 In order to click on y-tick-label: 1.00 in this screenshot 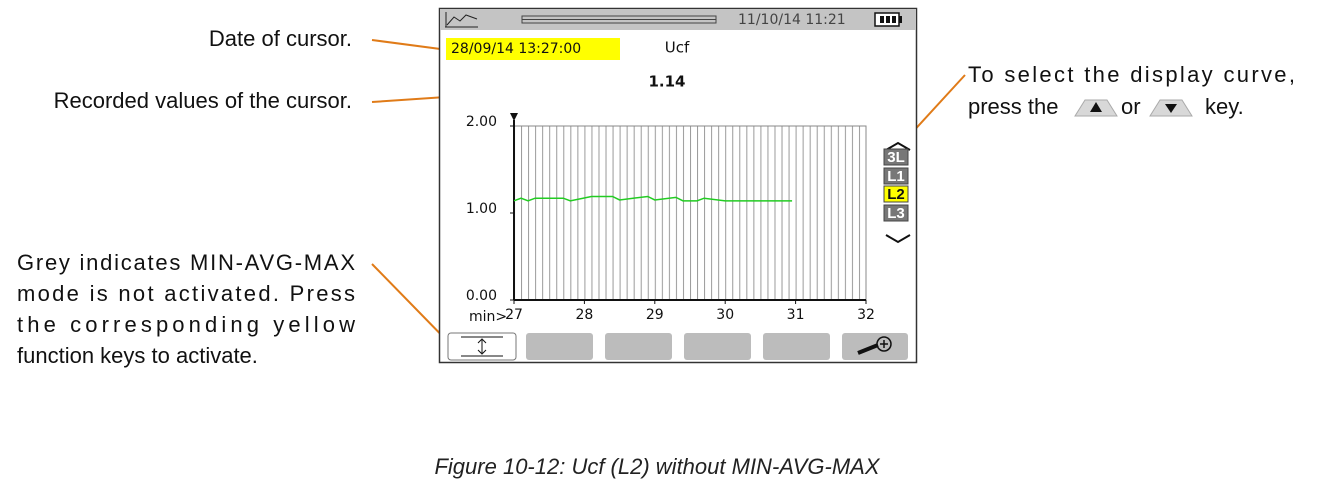, I will do `click(481, 209)`.